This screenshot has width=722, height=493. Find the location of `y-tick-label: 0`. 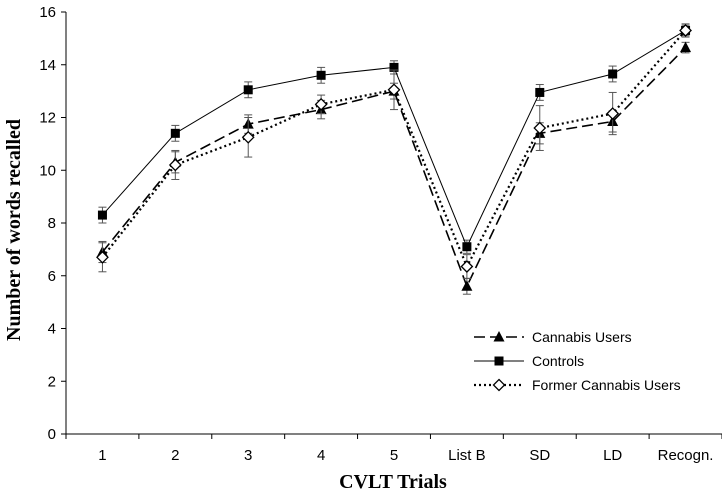

y-tick-label: 0 is located at coordinates (52, 434).